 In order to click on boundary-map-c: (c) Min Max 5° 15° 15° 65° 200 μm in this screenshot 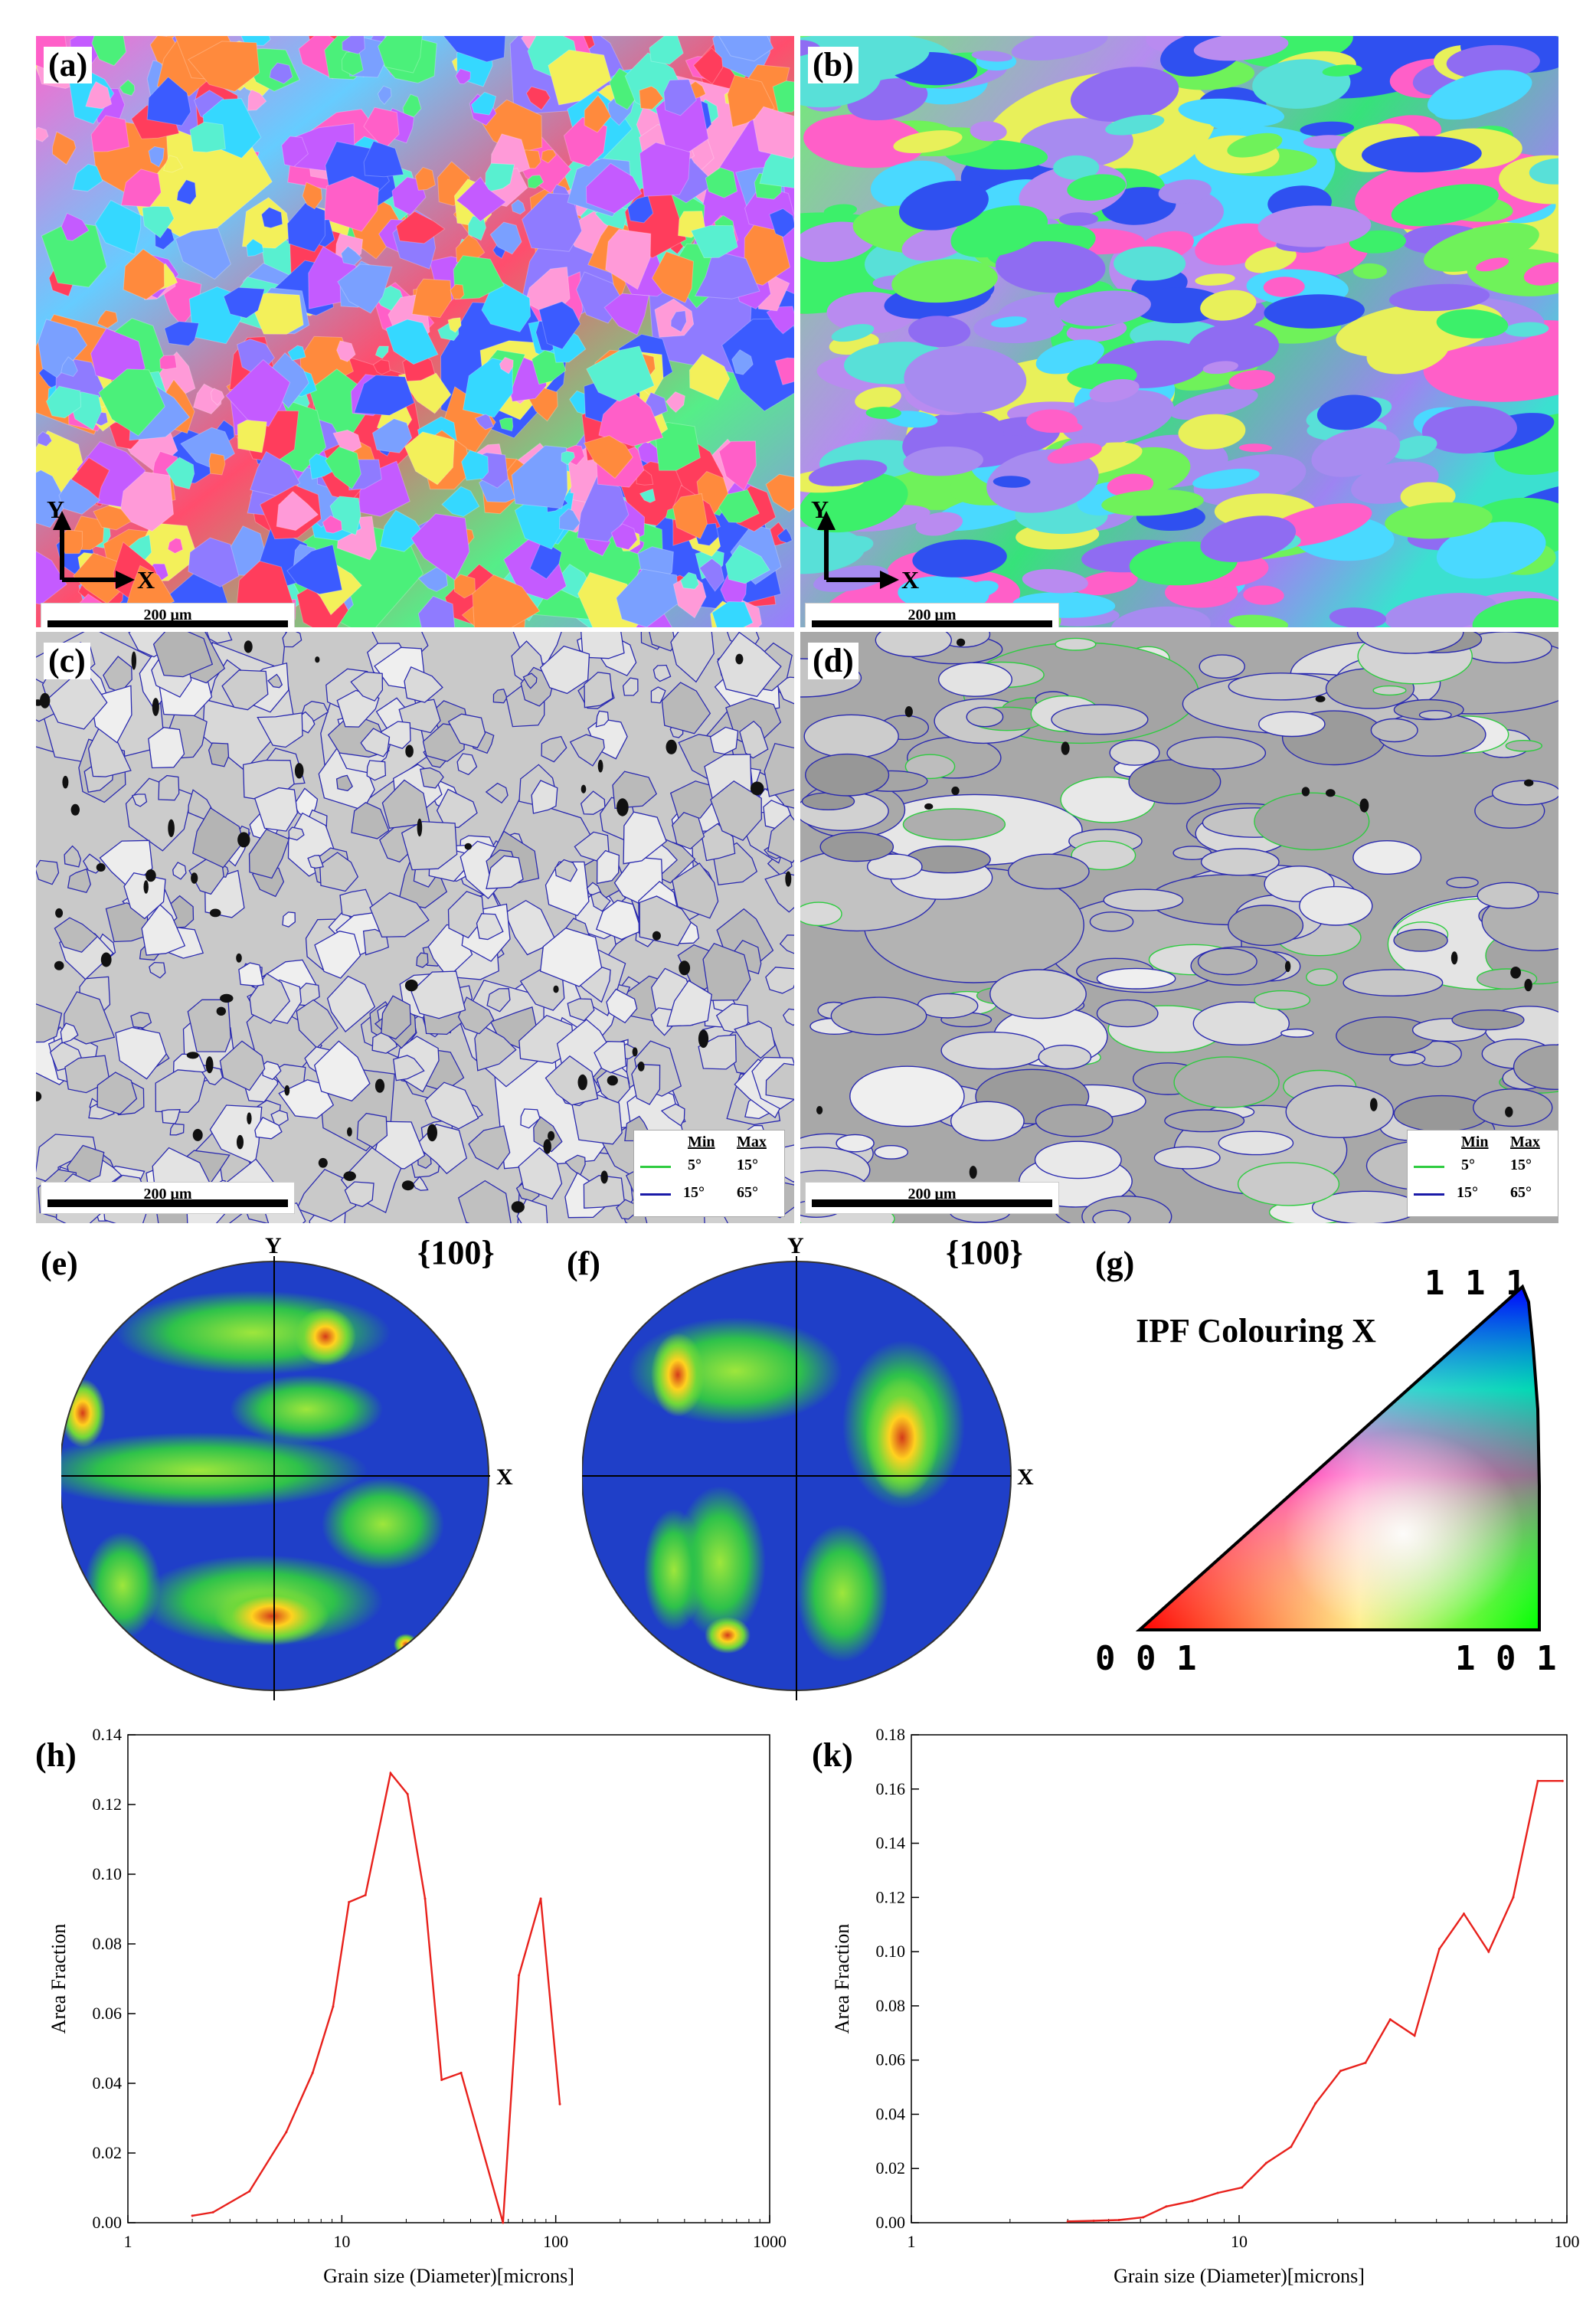, I will do `click(415, 927)`.